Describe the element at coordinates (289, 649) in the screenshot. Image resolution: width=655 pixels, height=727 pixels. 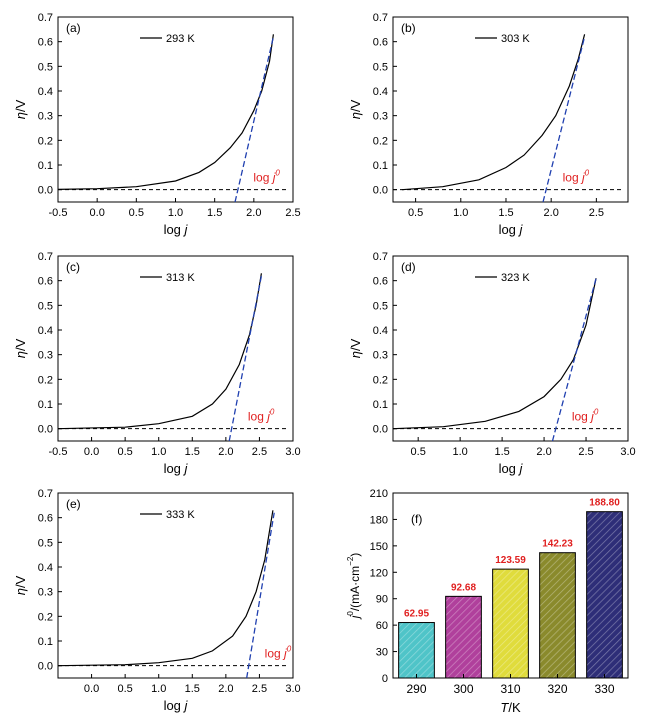
I see `annotation-sup: 0` at that location.